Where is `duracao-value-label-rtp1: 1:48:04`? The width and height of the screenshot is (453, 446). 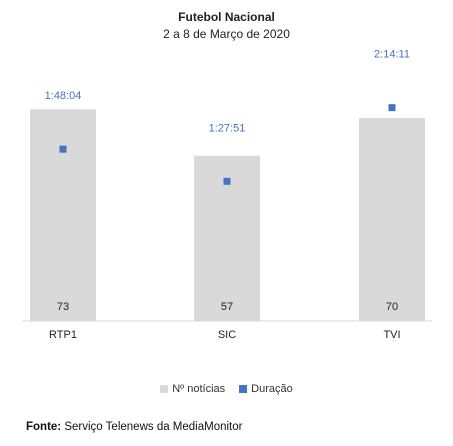 duracao-value-label-rtp1: 1:48:04 is located at coordinates (63, 96).